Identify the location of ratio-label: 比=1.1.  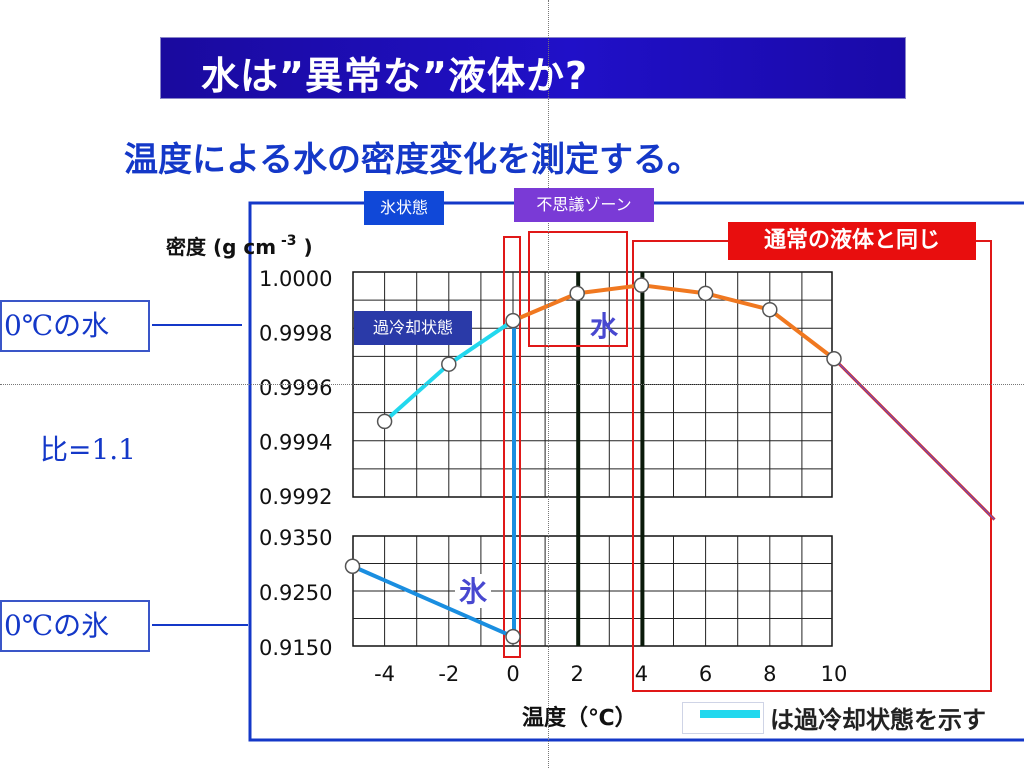
(88, 449).